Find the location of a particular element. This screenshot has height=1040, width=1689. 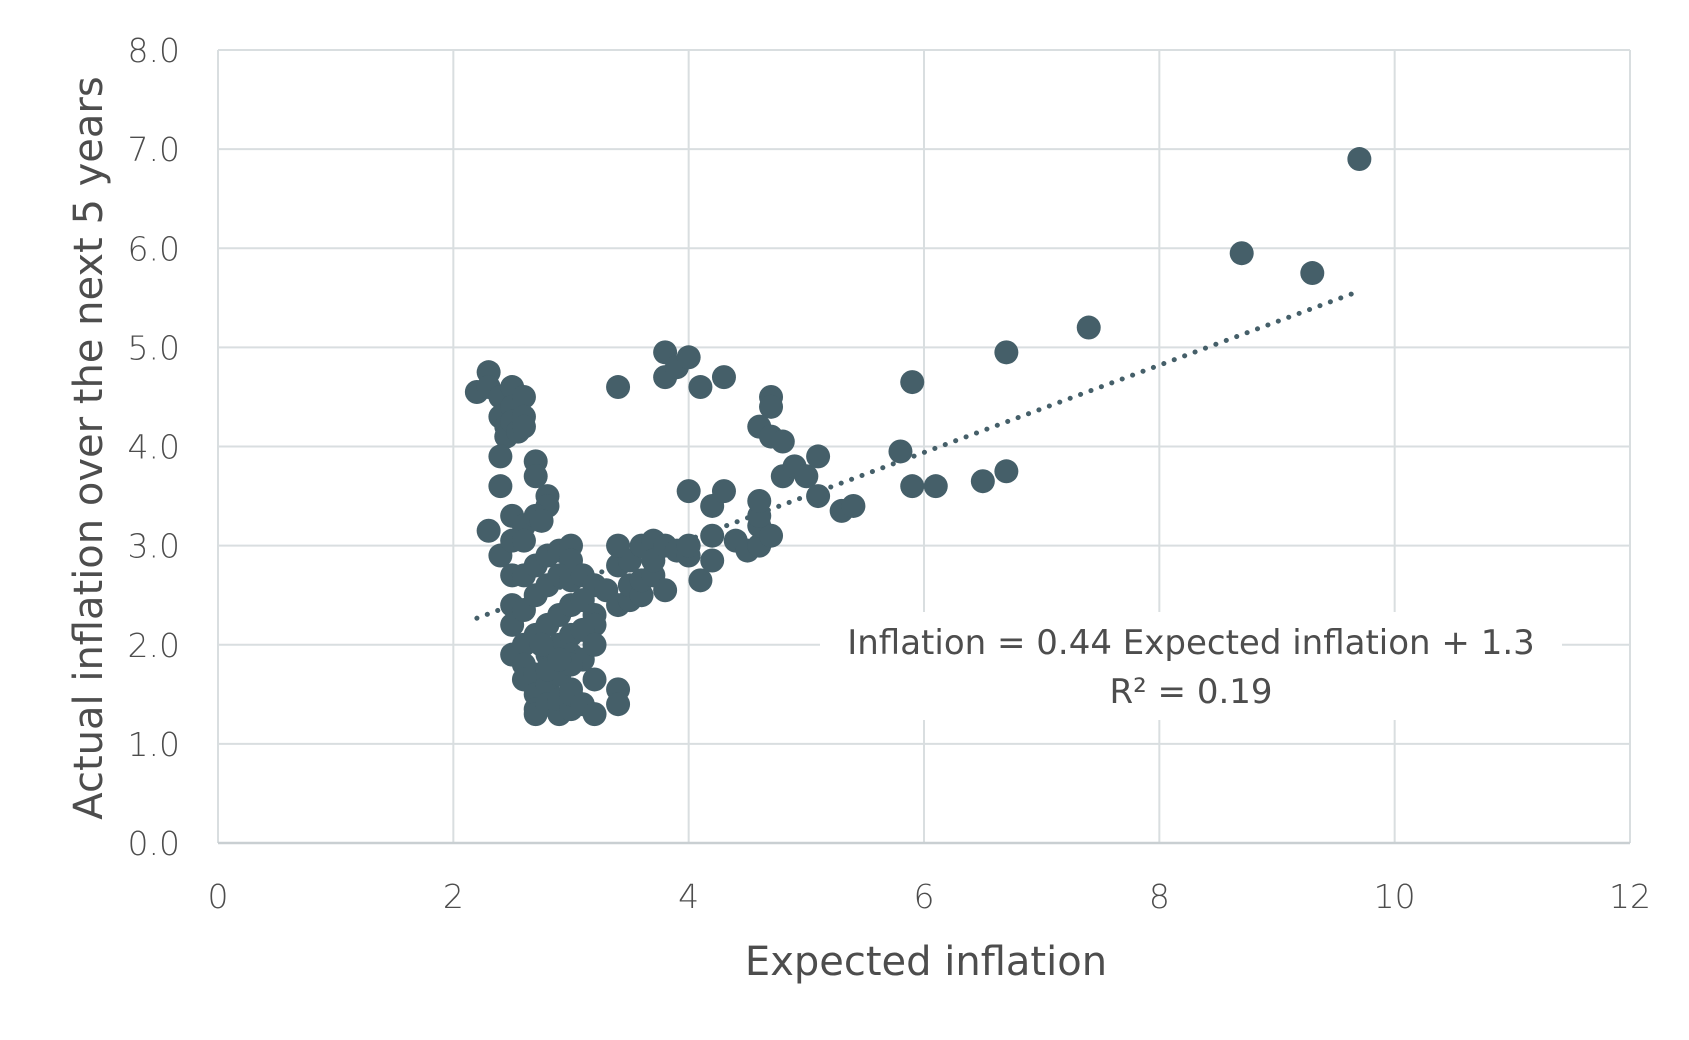

y-tick-label: 2.0 is located at coordinates (154, 645).